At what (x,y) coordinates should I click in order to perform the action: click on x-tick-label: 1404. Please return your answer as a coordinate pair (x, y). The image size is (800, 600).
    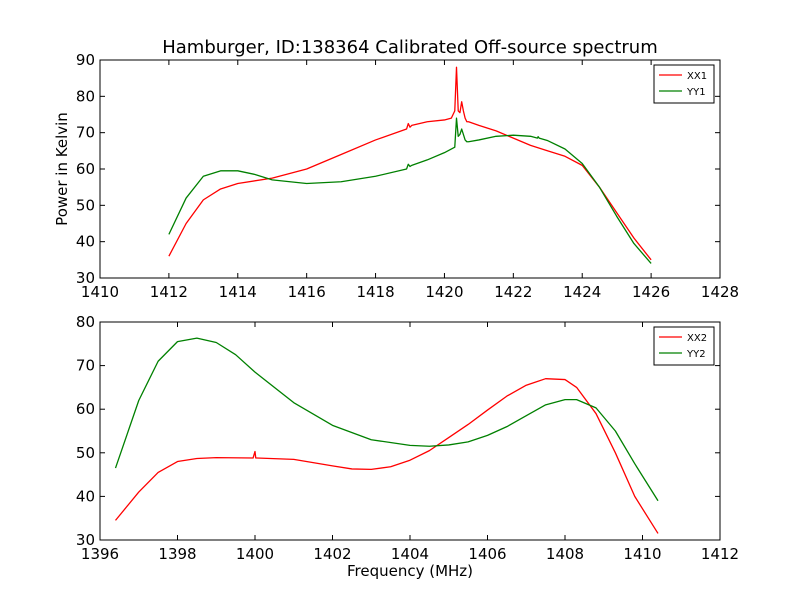
    Looking at the image, I should click on (410, 554).